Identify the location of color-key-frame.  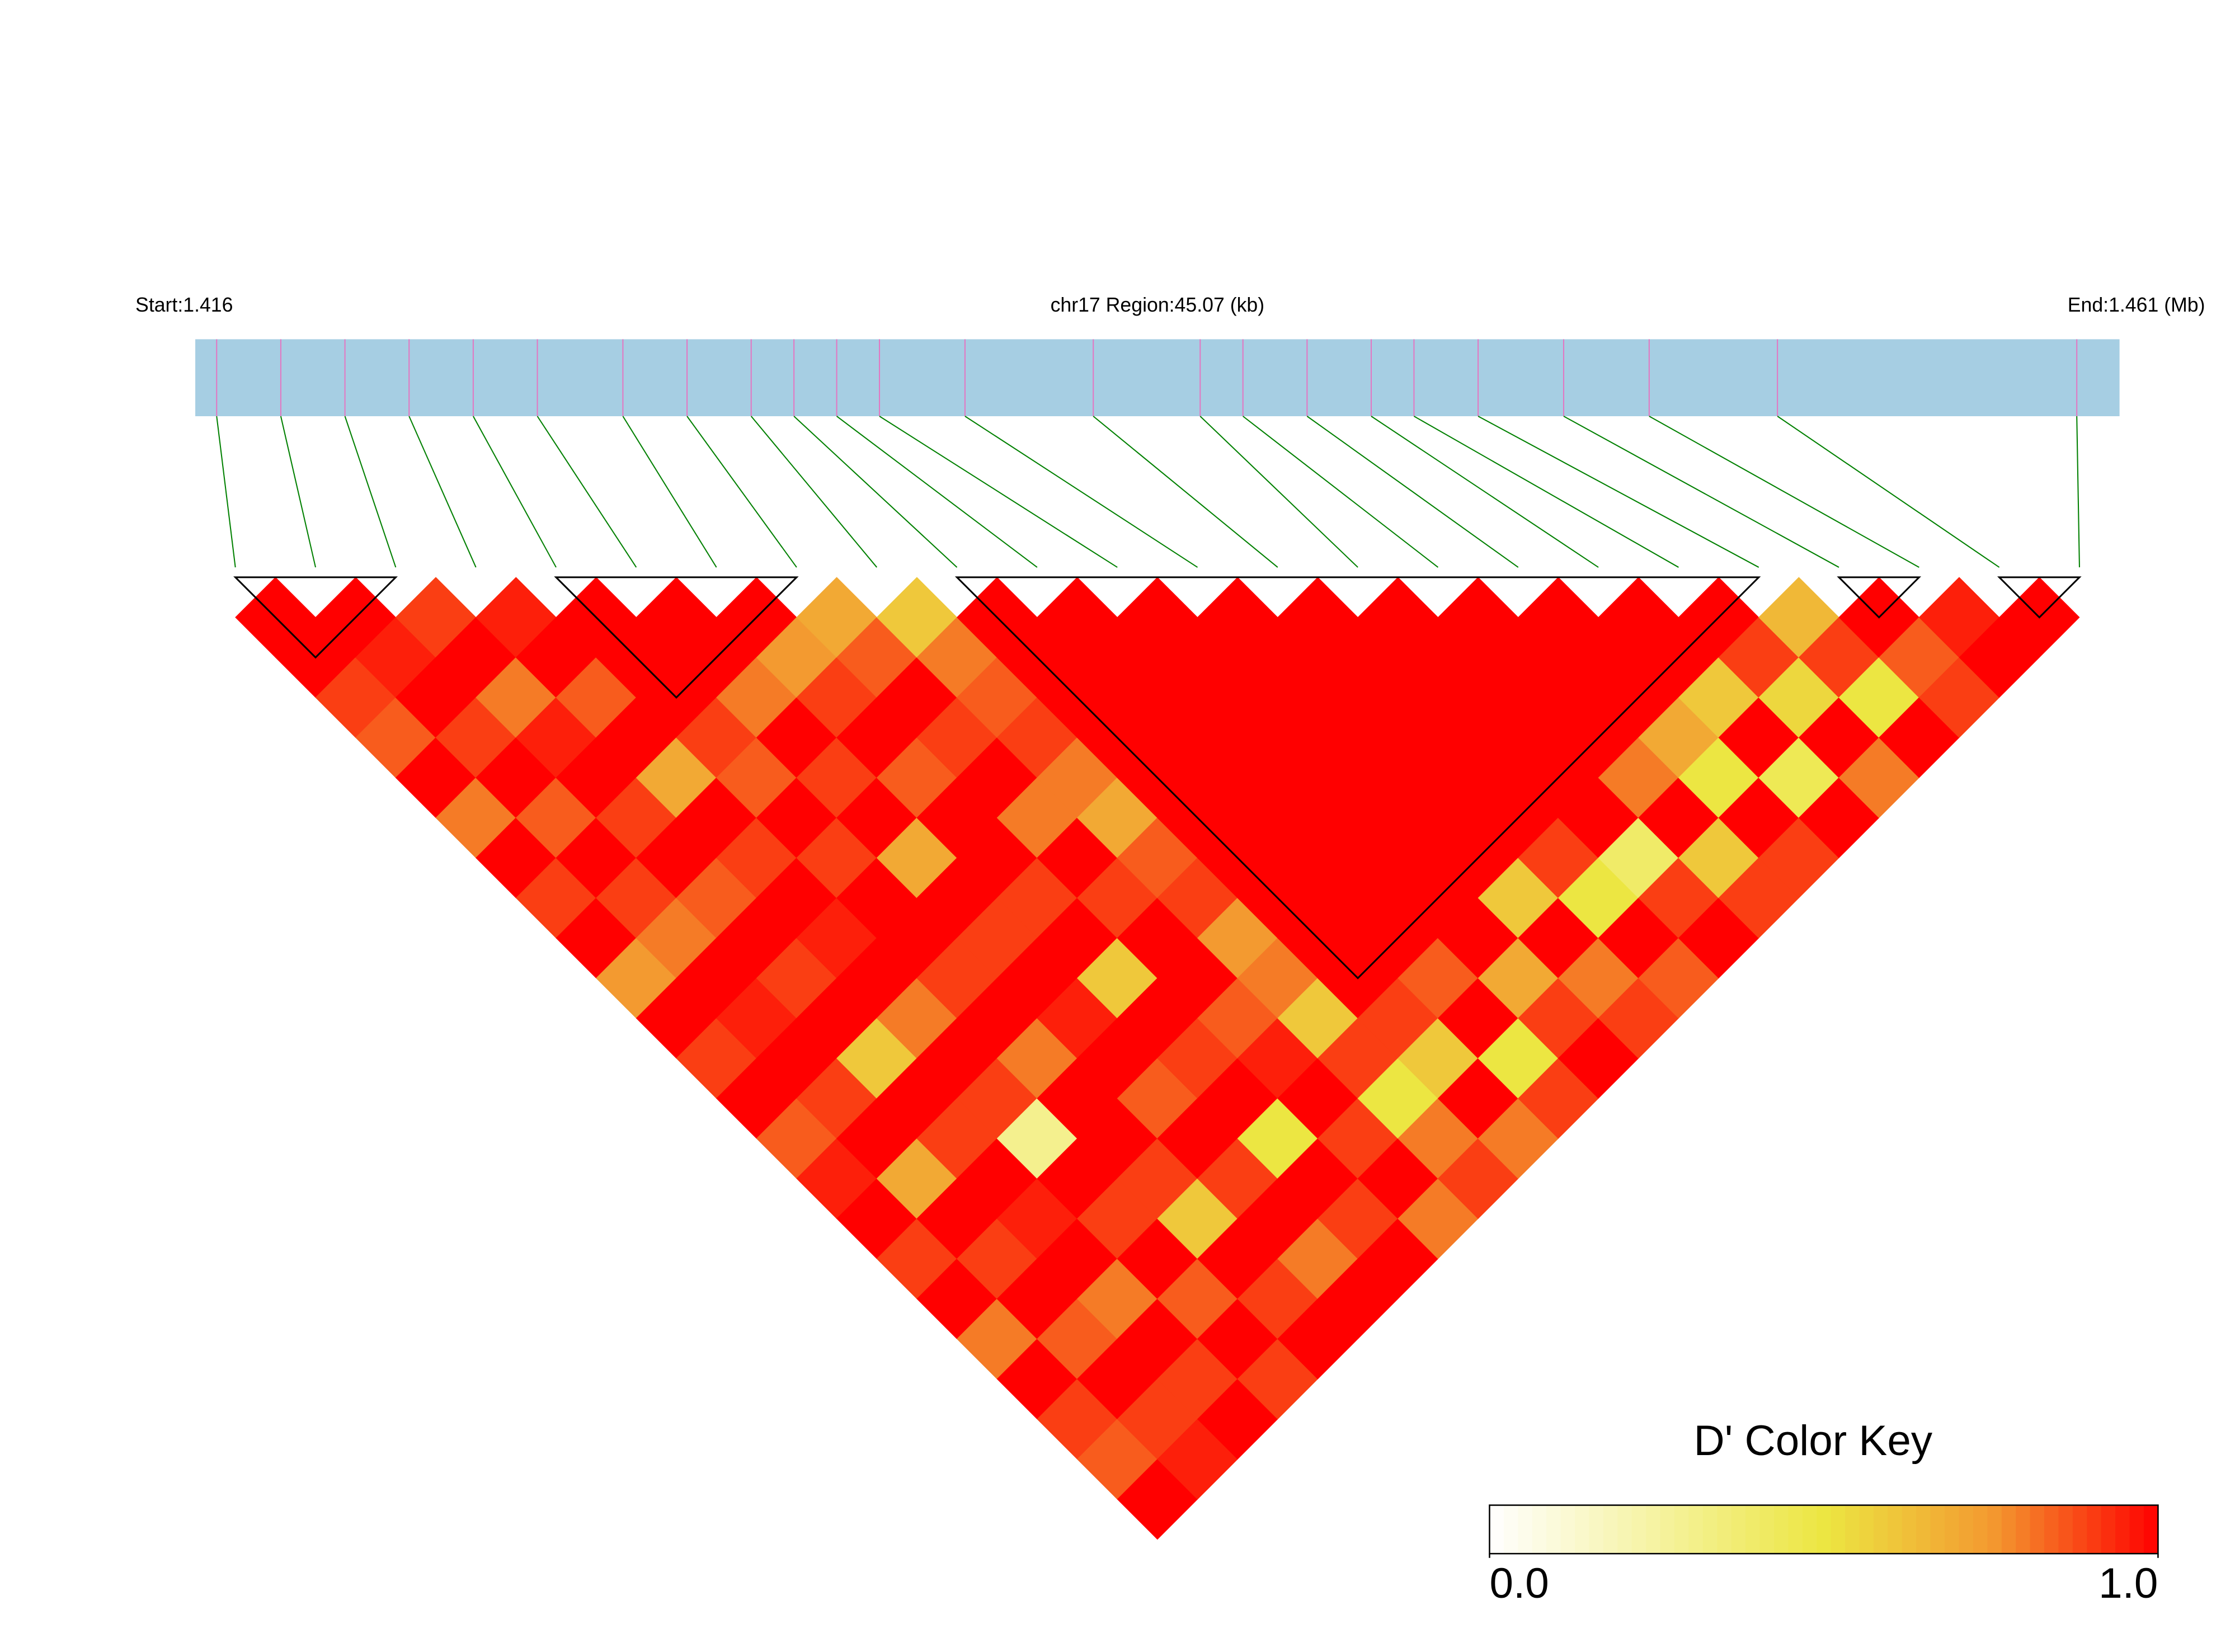
(1824, 1529).